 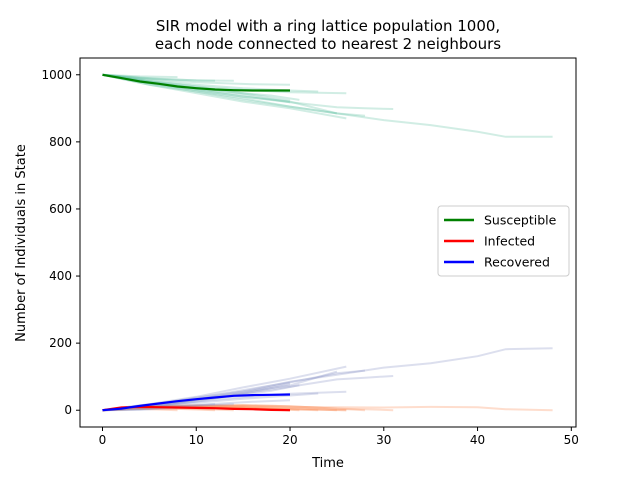 I want to click on legend-label-susceptible: Susceptible, so click(x=520, y=220).